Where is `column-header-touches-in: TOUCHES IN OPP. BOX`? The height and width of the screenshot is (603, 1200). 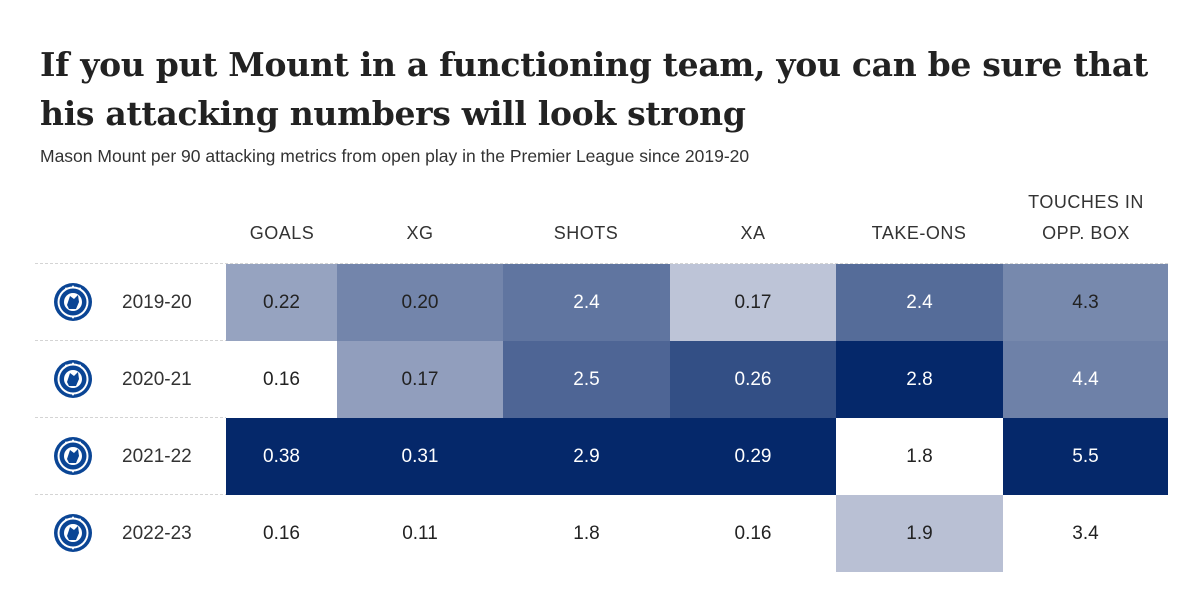
column-header-touches-in: TOUCHES IN OPP. BOX is located at coordinates (1086, 217).